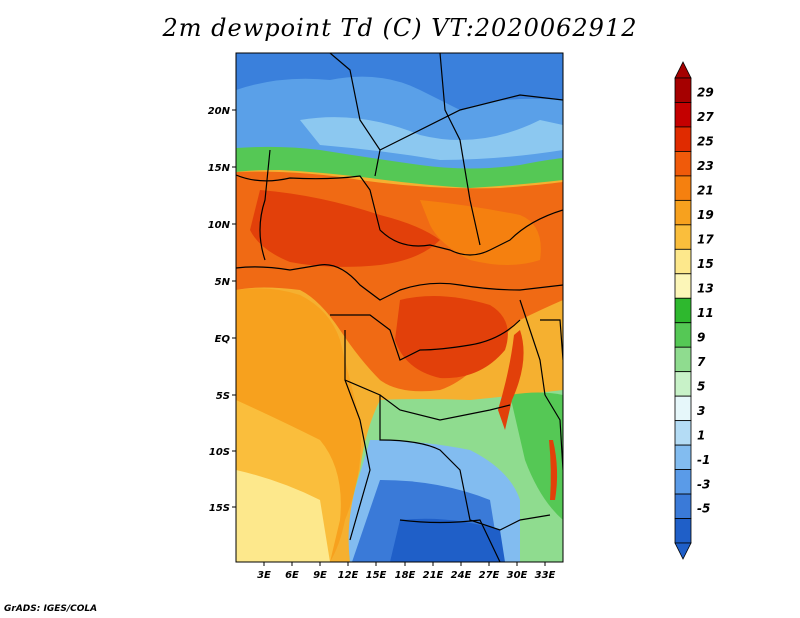 The width and height of the screenshot is (800, 618). What do you see at coordinates (701, 435) in the screenshot?
I see `colorbar-label: 1` at bounding box center [701, 435].